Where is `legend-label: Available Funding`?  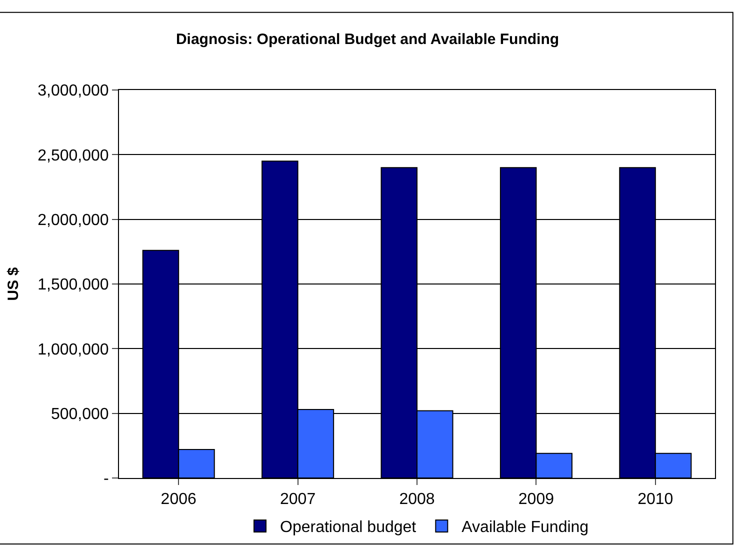
legend-label: Available Funding is located at coordinates (525, 527).